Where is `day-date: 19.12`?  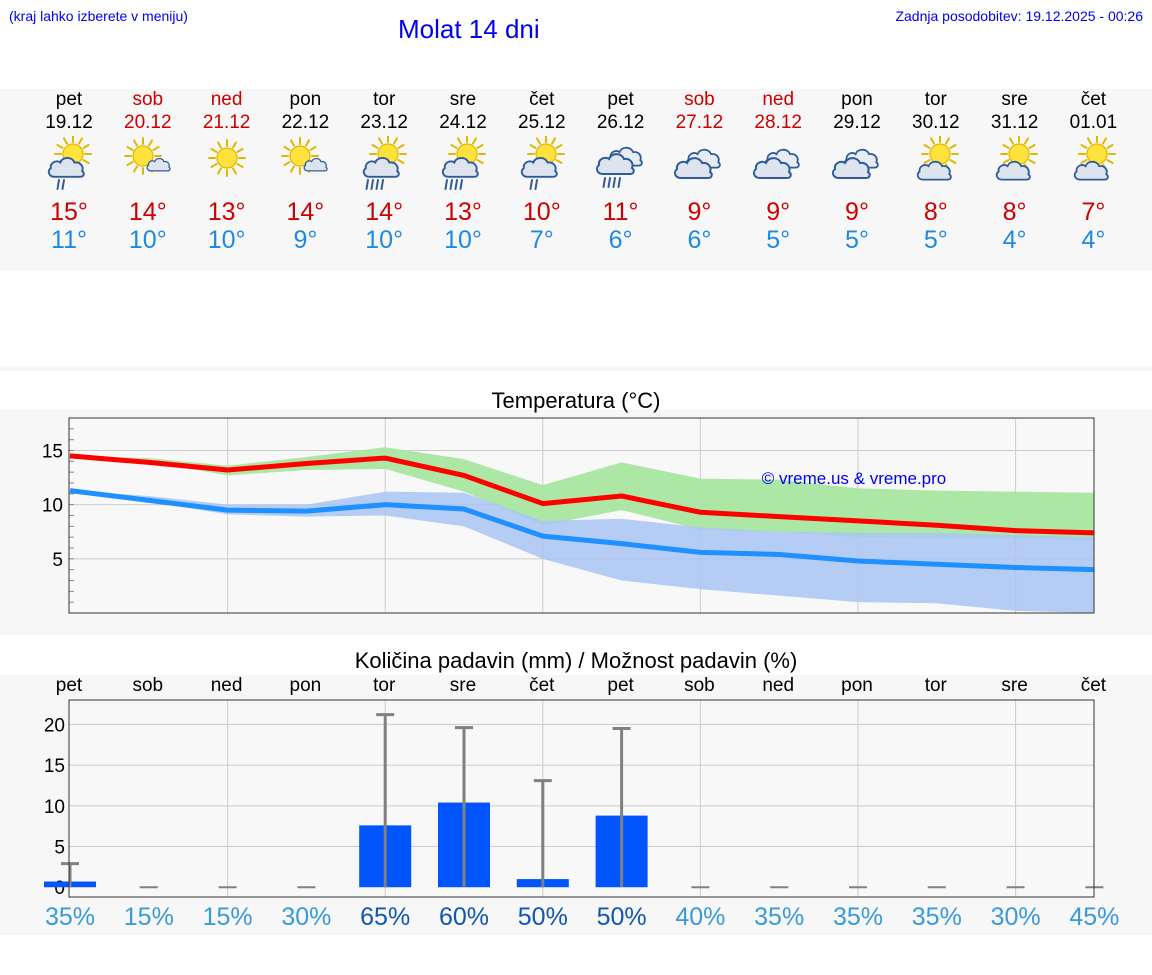 day-date: 19.12 is located at coordinates (69, 122).